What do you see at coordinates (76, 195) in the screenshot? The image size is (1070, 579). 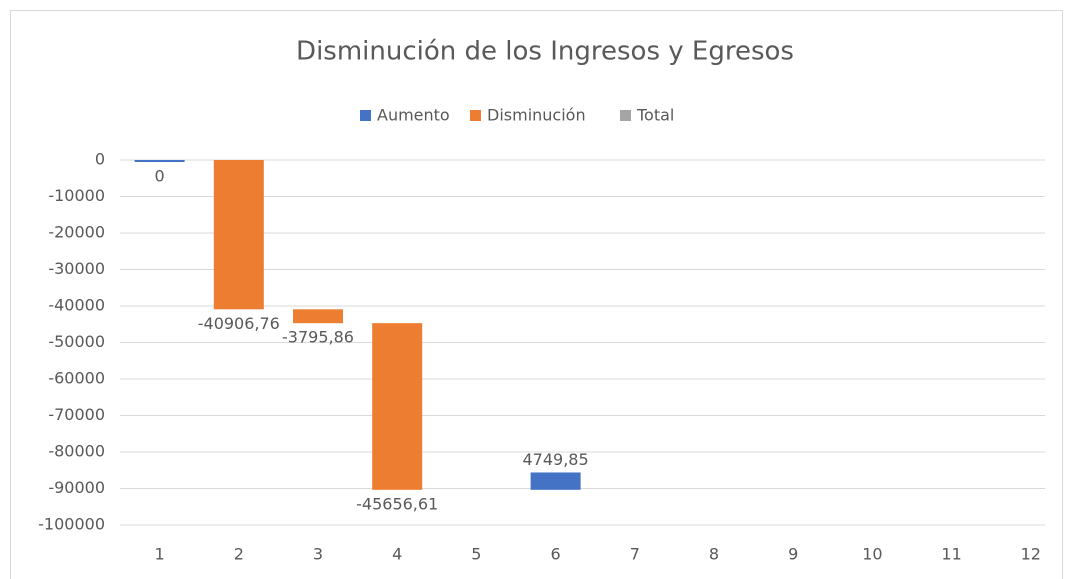 I see `y-tick-label: -10000` at bounding box center [76, 195].